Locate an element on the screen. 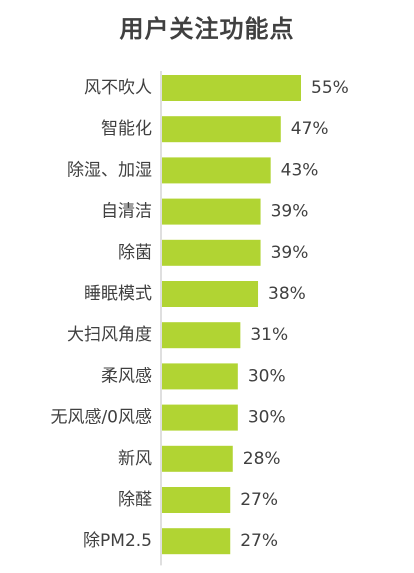  category-label: 无风感/0风感 is located at coordinates (101, 418).